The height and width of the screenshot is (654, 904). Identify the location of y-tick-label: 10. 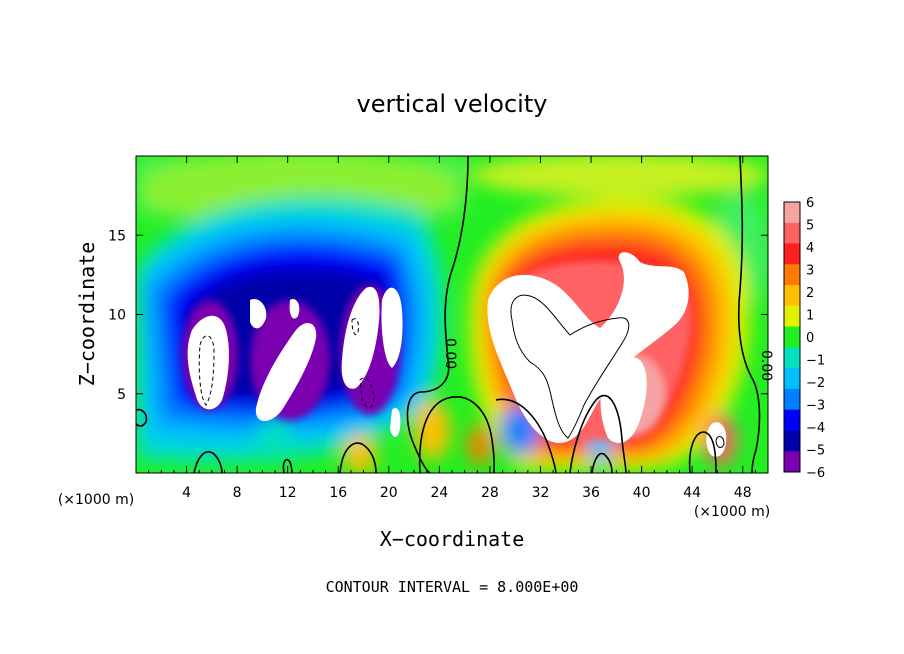
(117, 316).